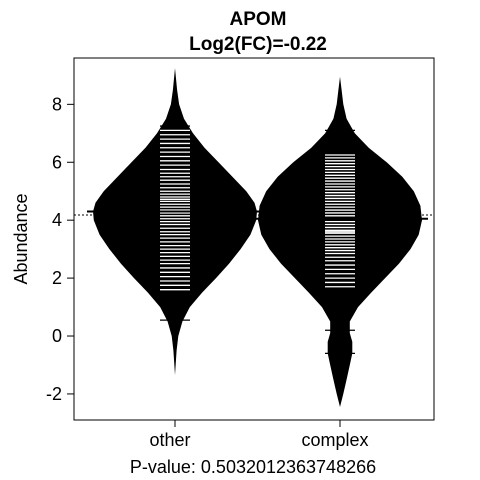  Describe the element at coordinates (57, 162) in the screenshot. I see `y-tick-label-6: 6` at that location.